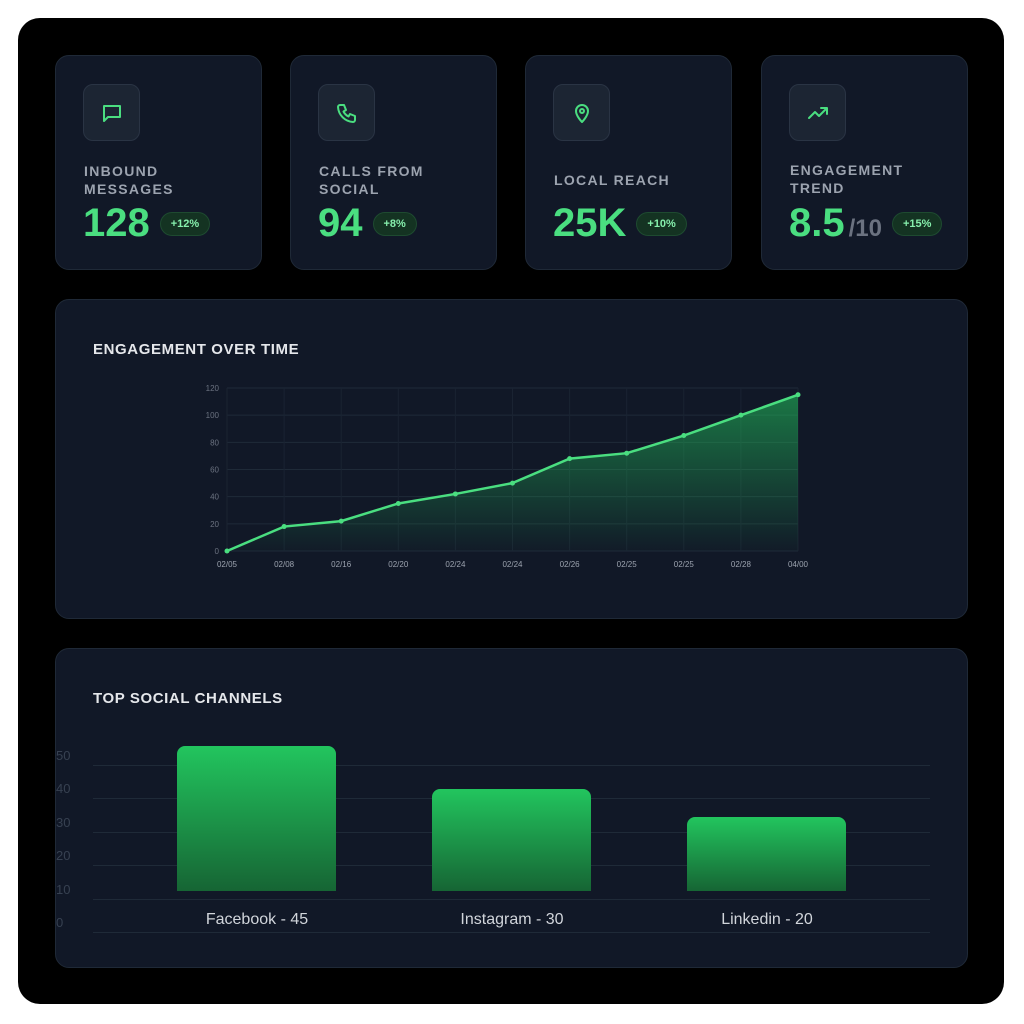  What do you see at coordinates (185, 223) in the screenshot?
I see `change-badge: +12%` at bounding box center [185, 223].